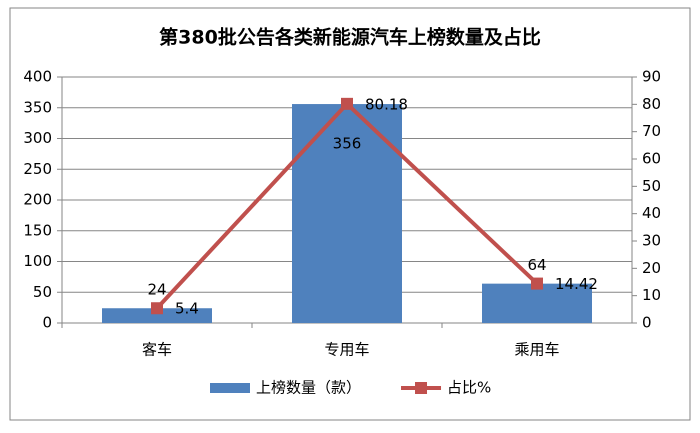 This screenshot has width=700, height=433. What do you see at coordinates (386, 104) in the screenshot?
I see `data-label: 80.18` at bounding box center [386, 104].